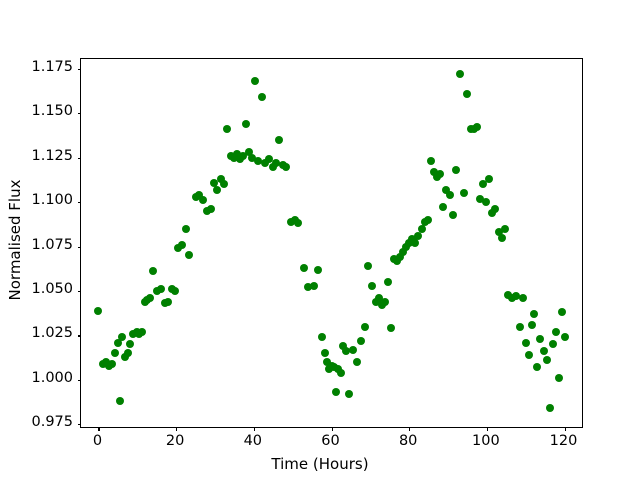 Image resolution: width=640 pixels, height=480 pixels. Describe the element at coordinates (97, 441) in the screenshot. I see `x-axis-tick-label: 0` at that location.